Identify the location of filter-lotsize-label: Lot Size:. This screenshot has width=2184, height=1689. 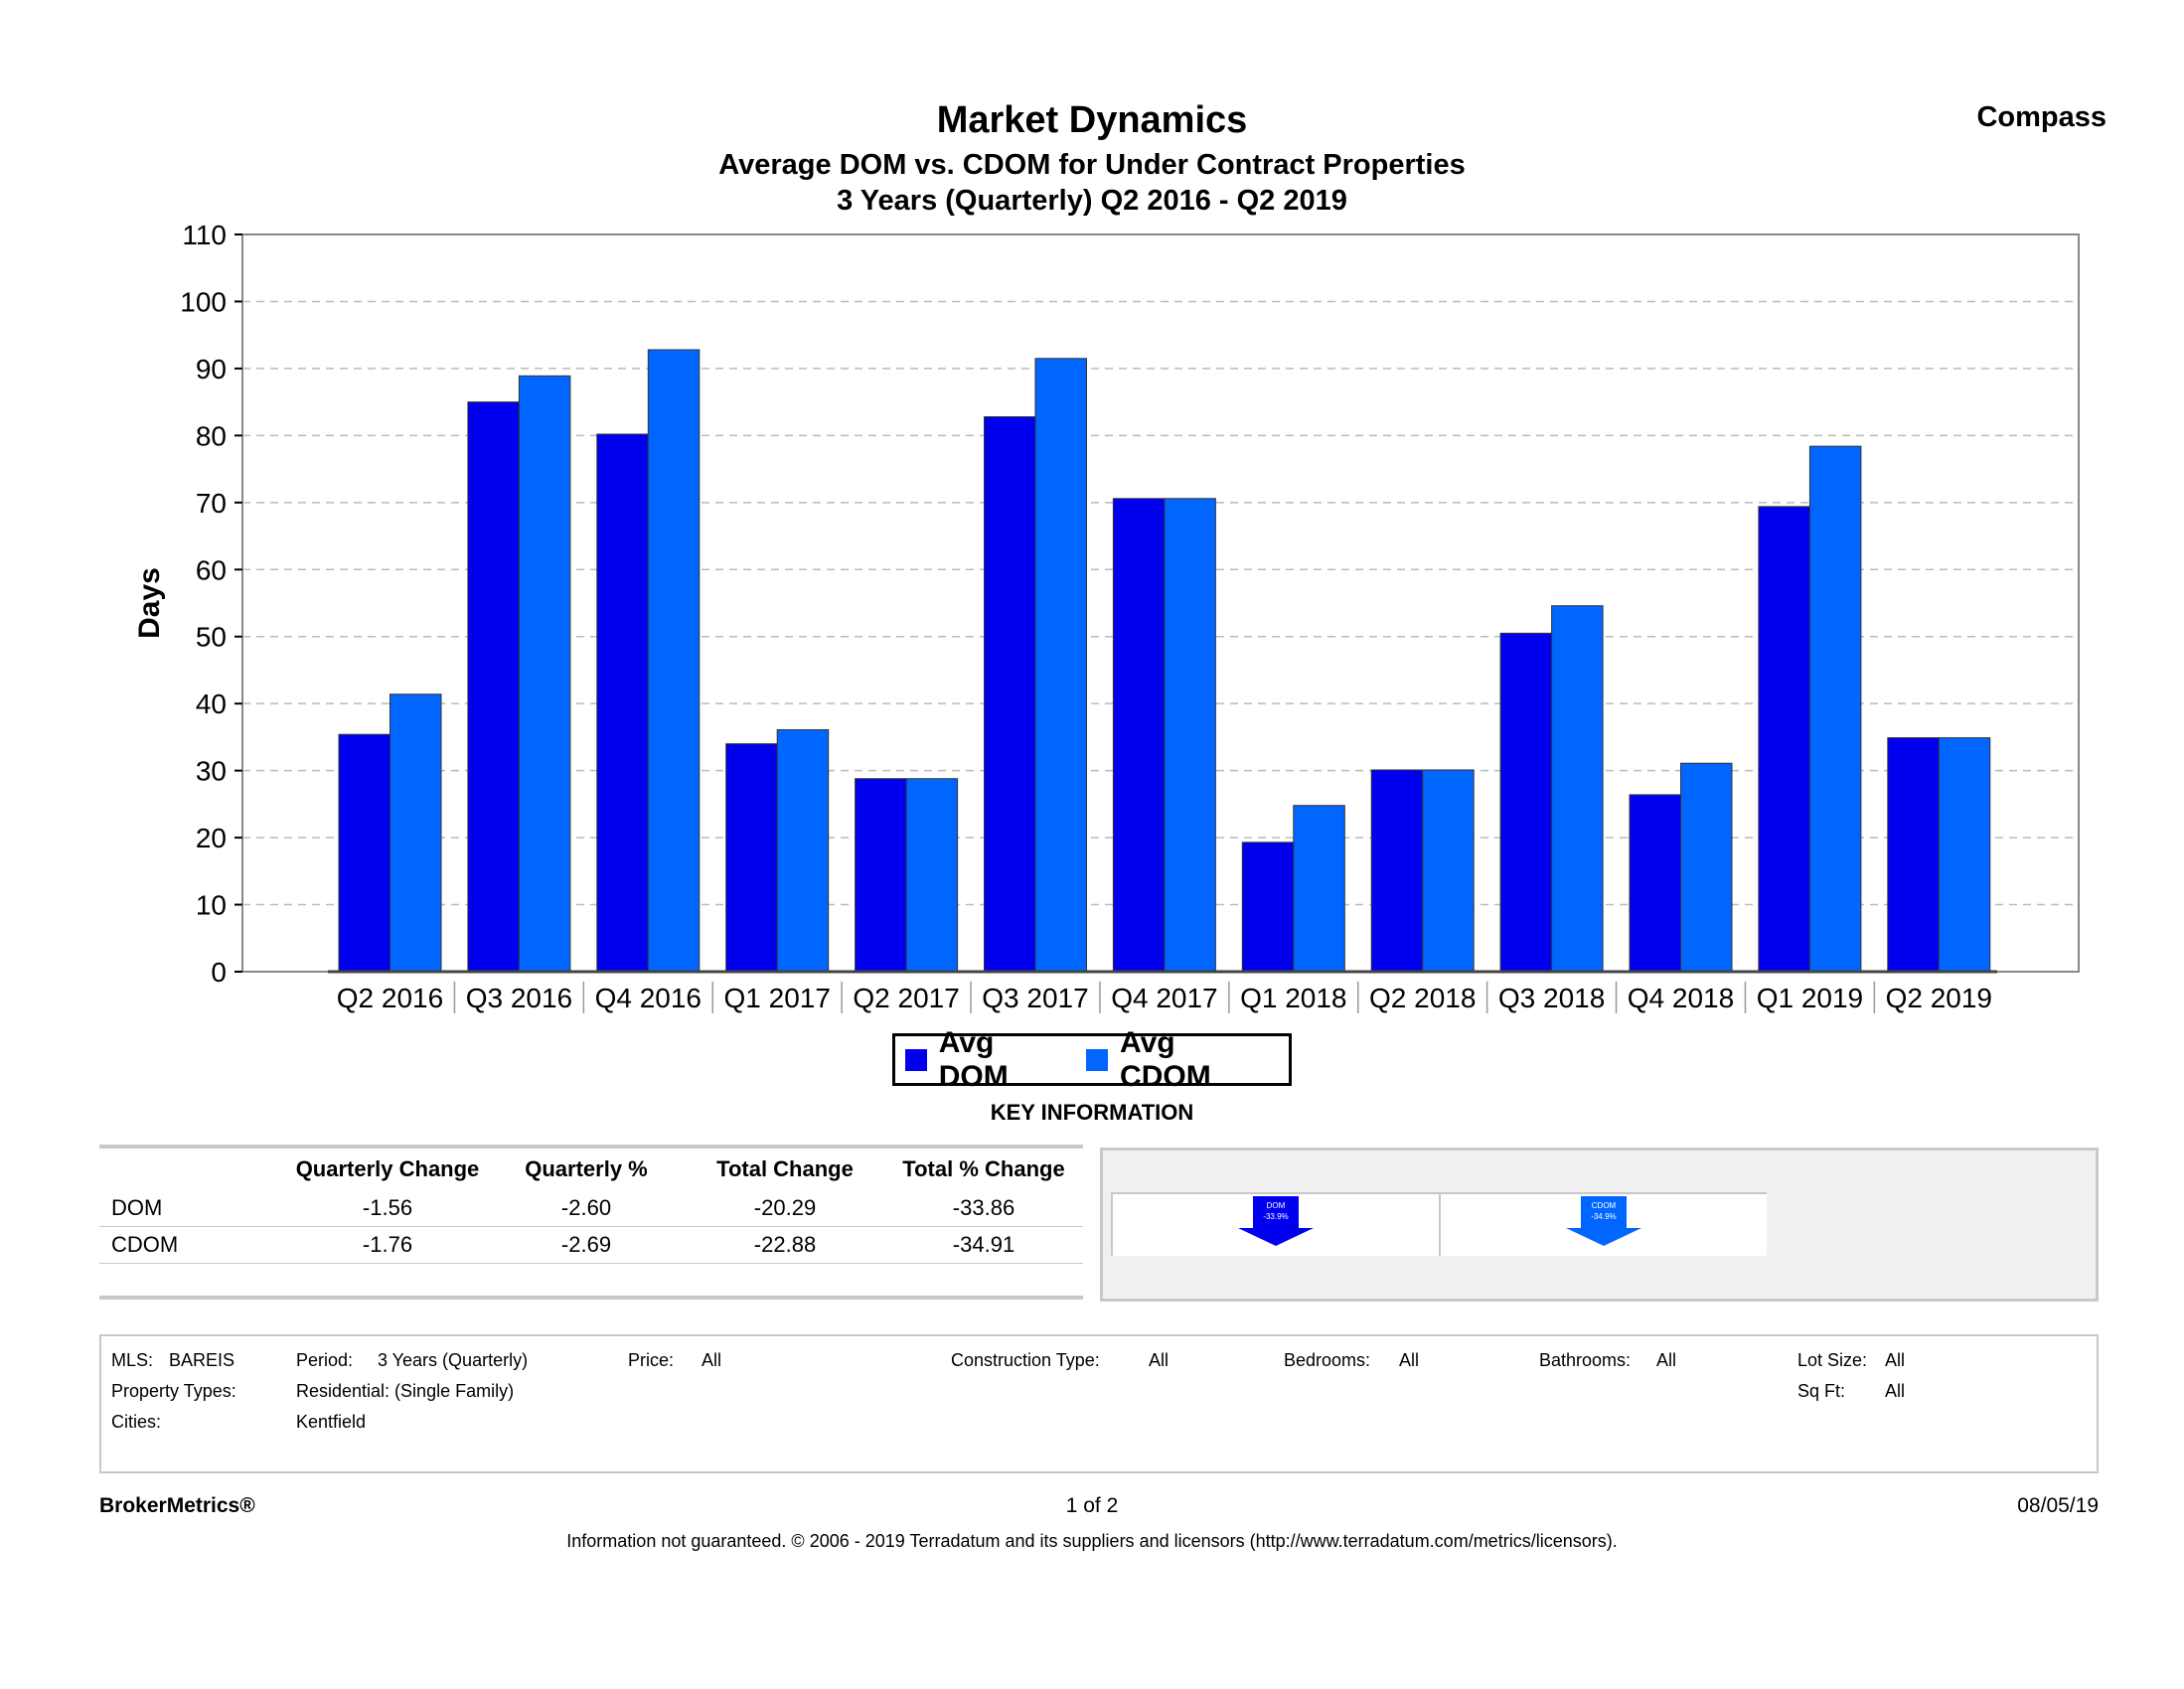
(1832, 1360).